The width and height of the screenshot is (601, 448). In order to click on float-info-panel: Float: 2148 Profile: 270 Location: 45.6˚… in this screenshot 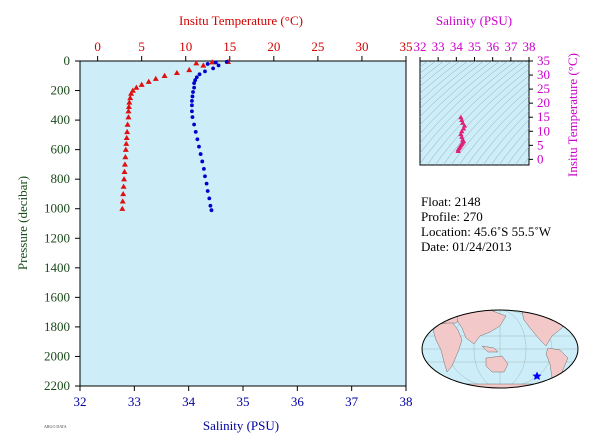, I will do `click(486, 224)`.